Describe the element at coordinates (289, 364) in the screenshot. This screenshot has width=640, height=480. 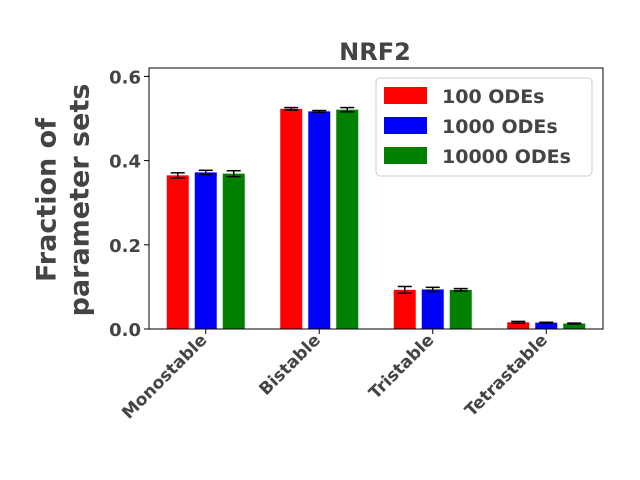
I see `x-tick-label: Bistable` at that location.